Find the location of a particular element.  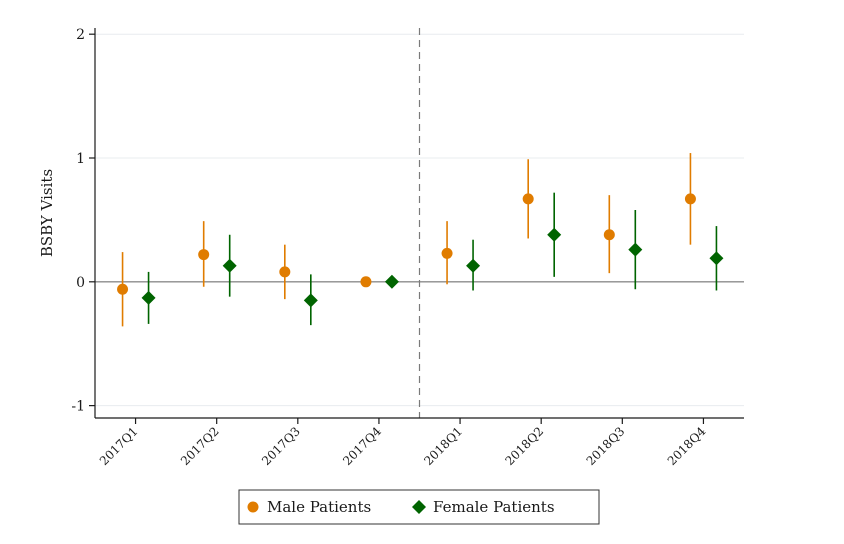

y-tick-label: 2 is located at coordinates (80, 35).